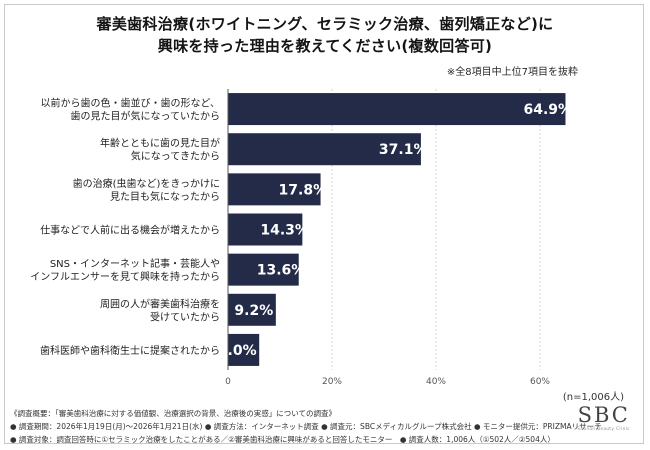  What do you see at coordinates (603, 428) in the screenshot?
I see `logo-subtext: Shonan Beauty Clinic` at bounding box center [603, 428].